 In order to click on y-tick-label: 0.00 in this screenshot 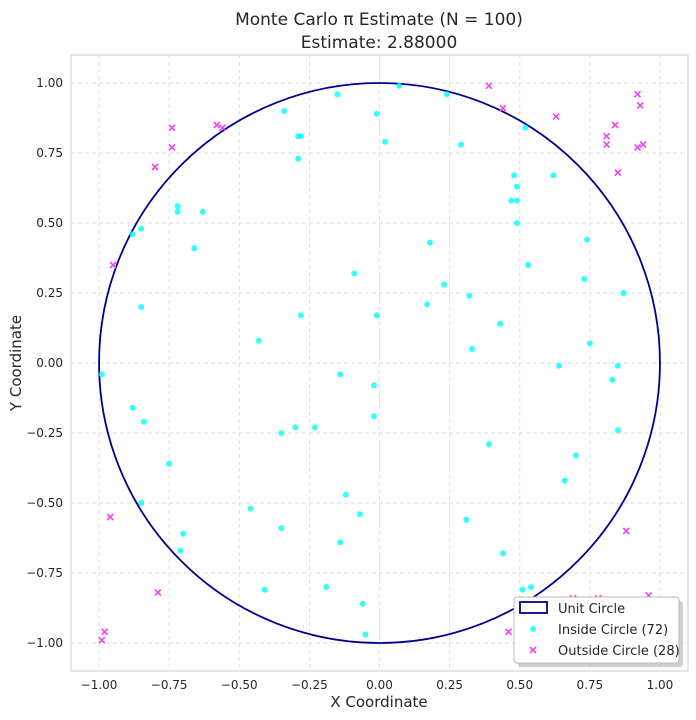, I will do `click(49, 363)`.